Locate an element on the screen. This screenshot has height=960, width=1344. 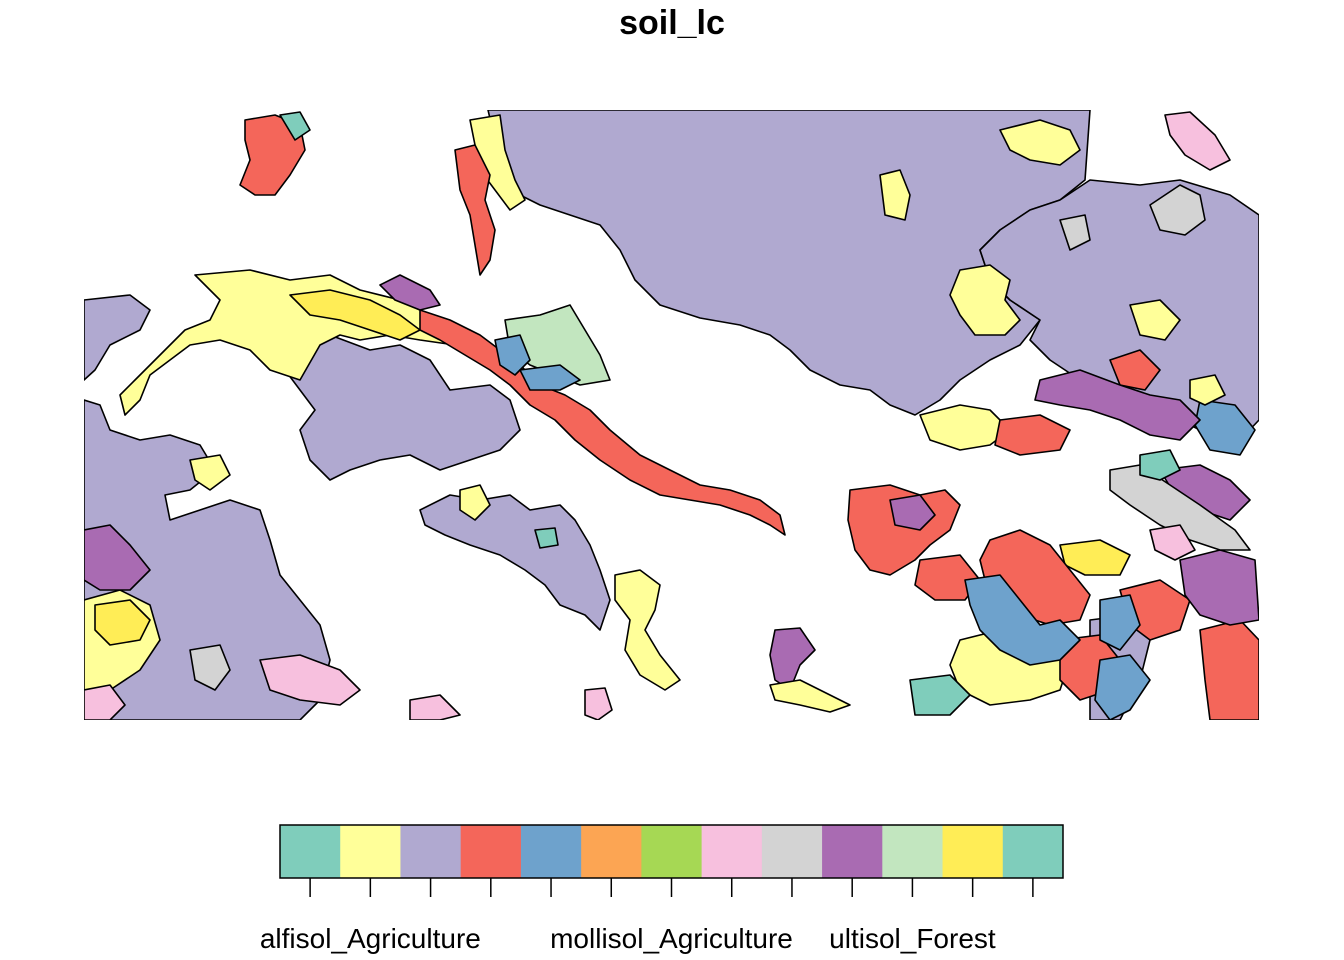
legend-label: ultisol_Forest is located at coordinates (912, 938).